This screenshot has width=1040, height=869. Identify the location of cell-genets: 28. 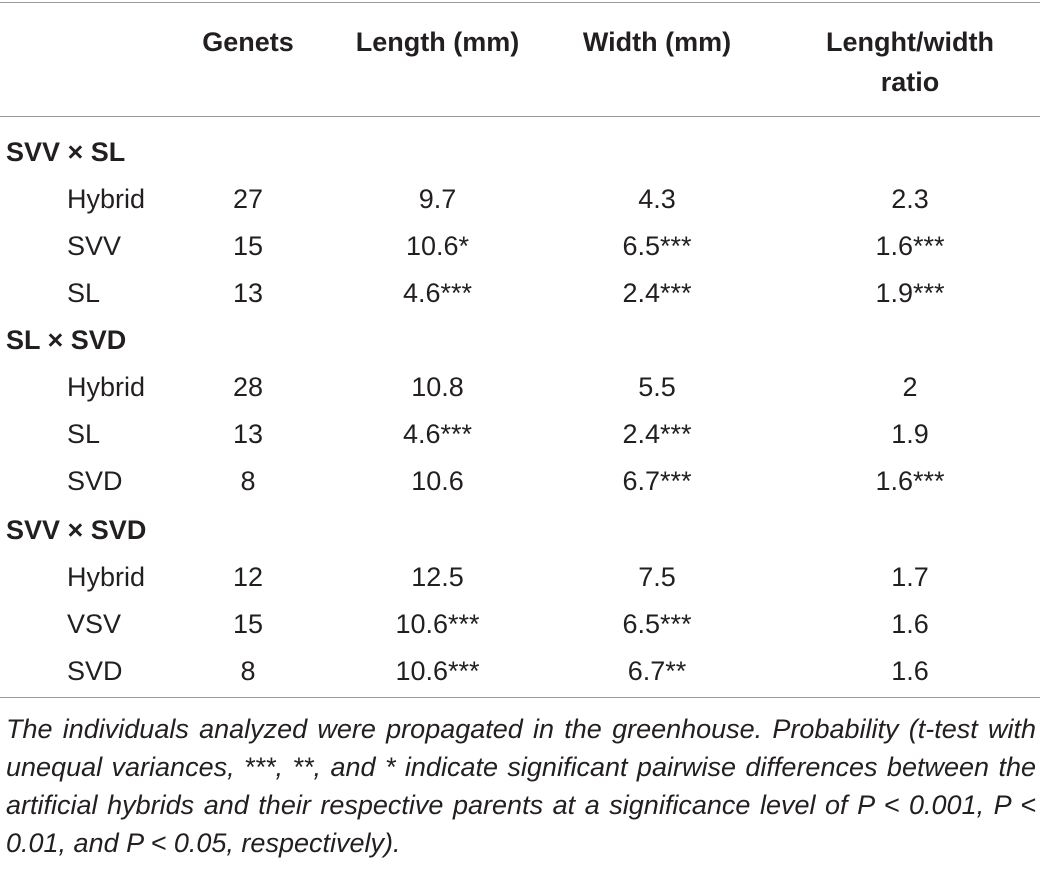
(248, 387).